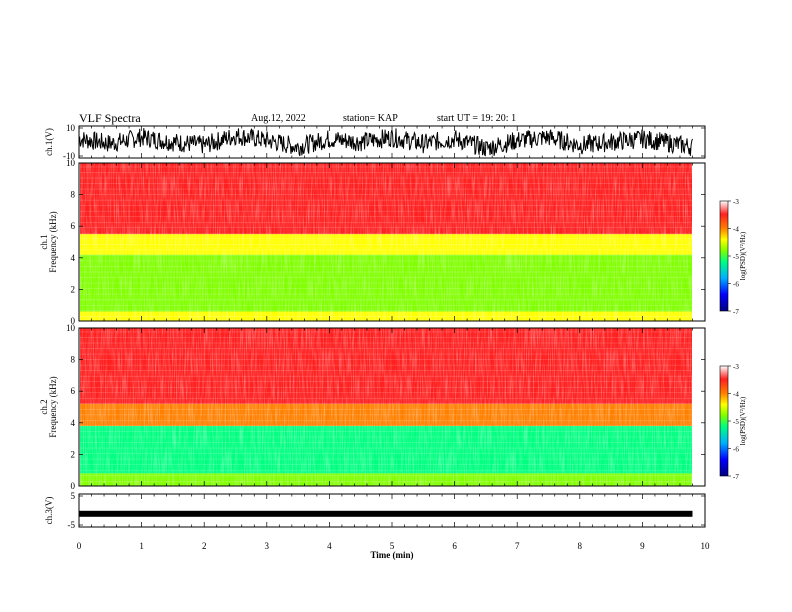 This screenshot has height=612, width=792. Describe the element at coordinates (724, 256) in the screenshot. I see `colorbar-ch1` at that location.